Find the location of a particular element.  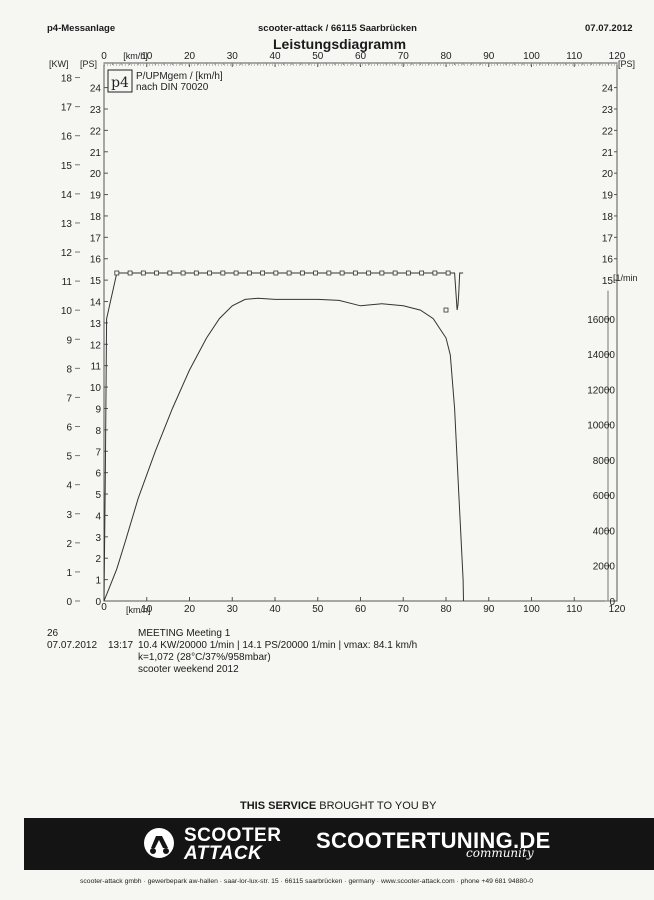

ps-tick-label: 17 is located at coordinates (96, 238).